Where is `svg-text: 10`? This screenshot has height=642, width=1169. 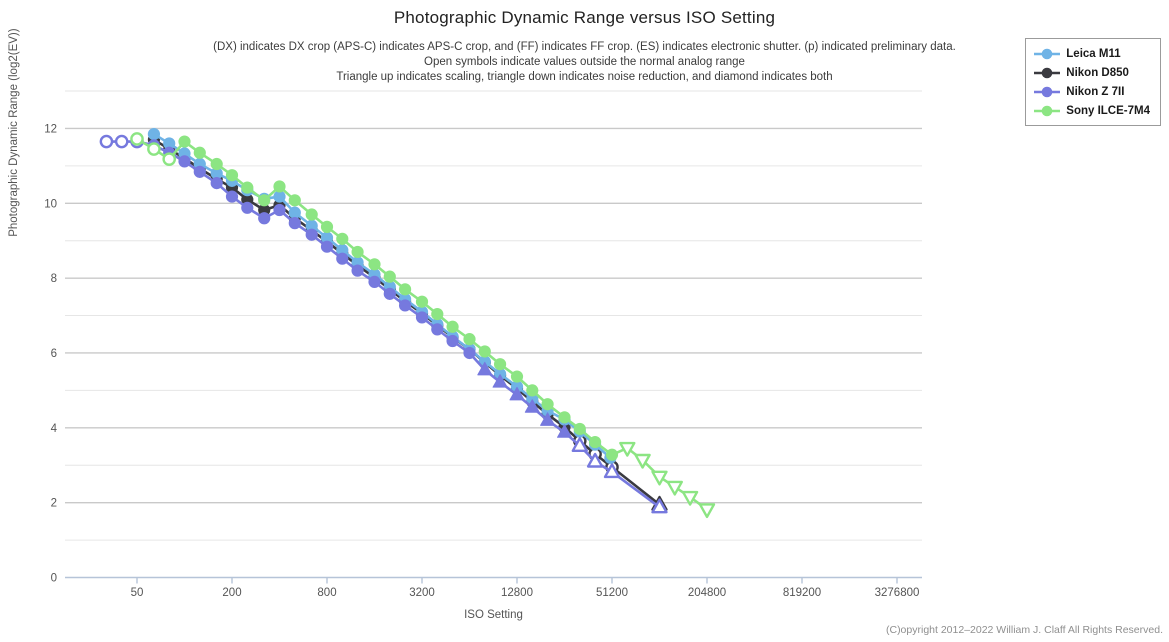
svg-text: 10 is located at coordinates (50, 204).